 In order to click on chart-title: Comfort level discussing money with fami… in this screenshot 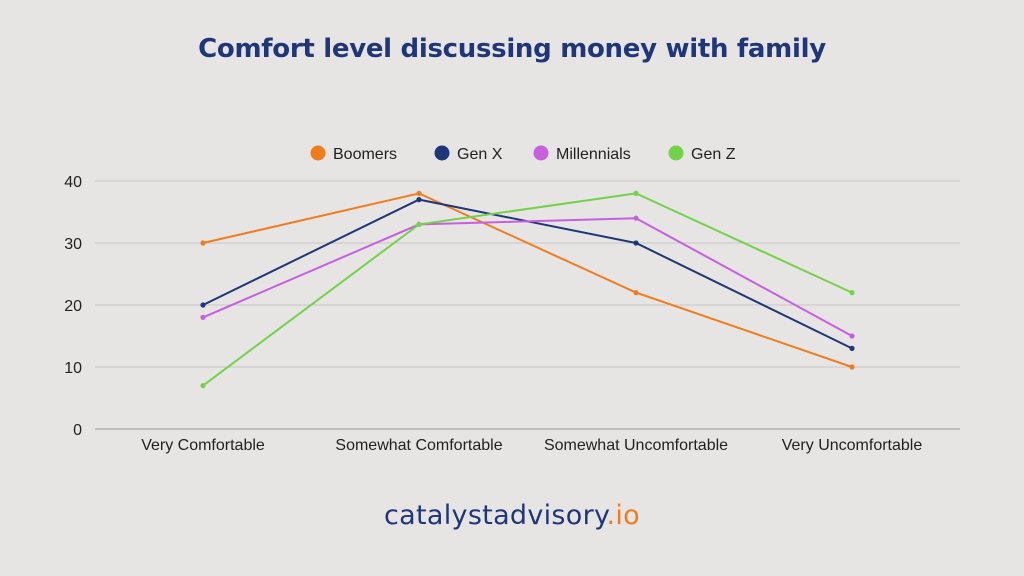, I will do `click(512, 49)`.